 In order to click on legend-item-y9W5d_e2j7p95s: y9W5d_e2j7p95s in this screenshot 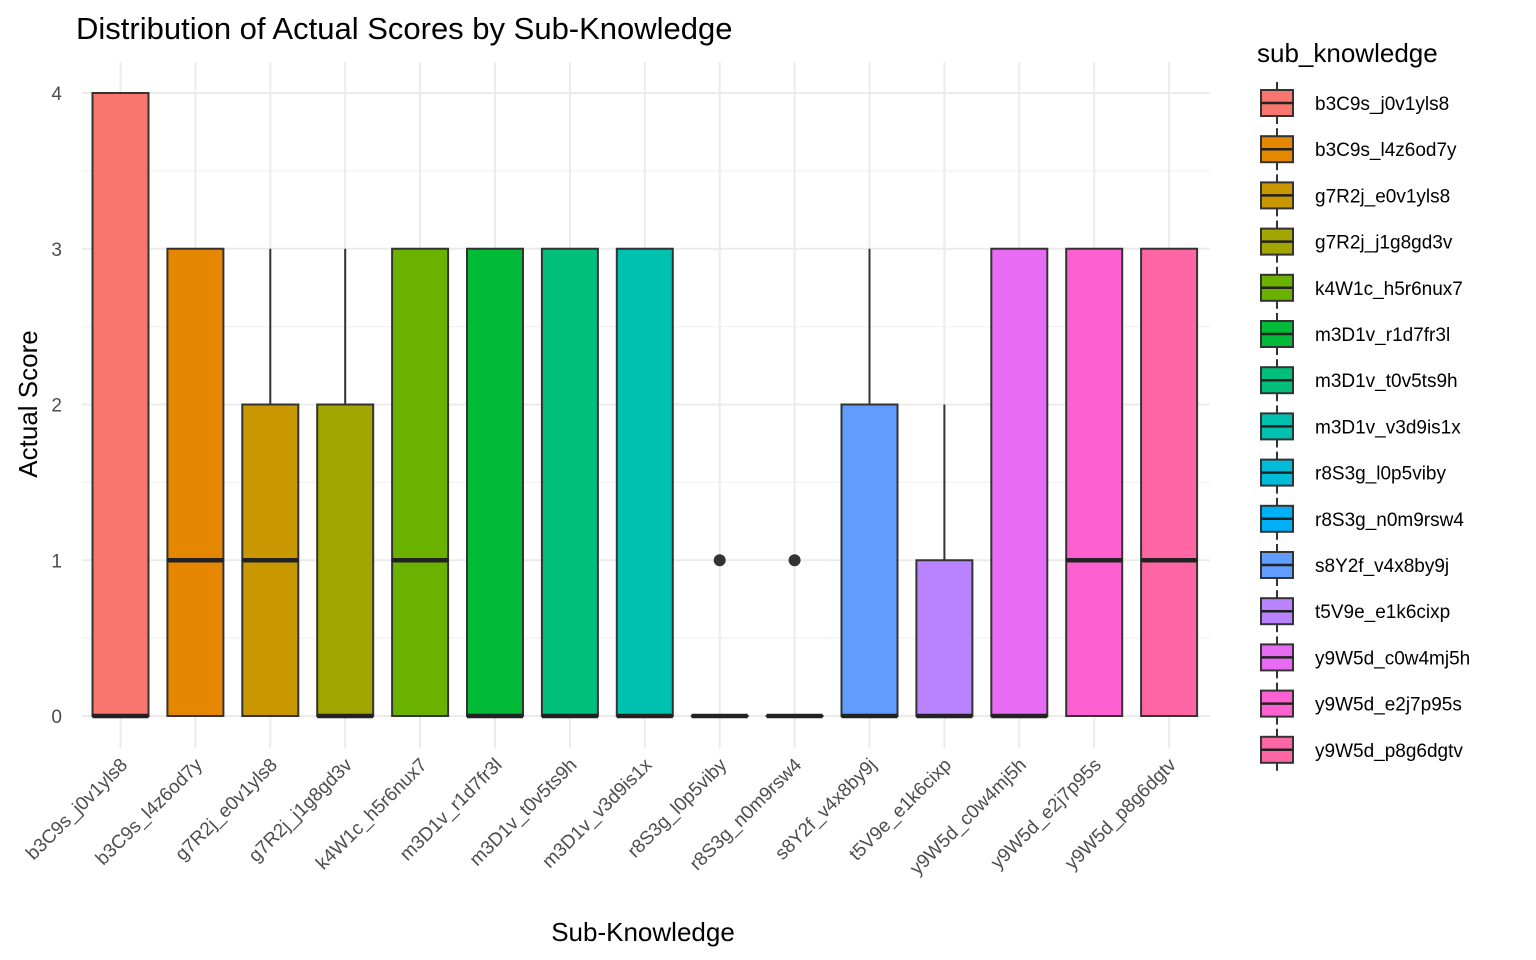, I will do `click(1361, 703)`.